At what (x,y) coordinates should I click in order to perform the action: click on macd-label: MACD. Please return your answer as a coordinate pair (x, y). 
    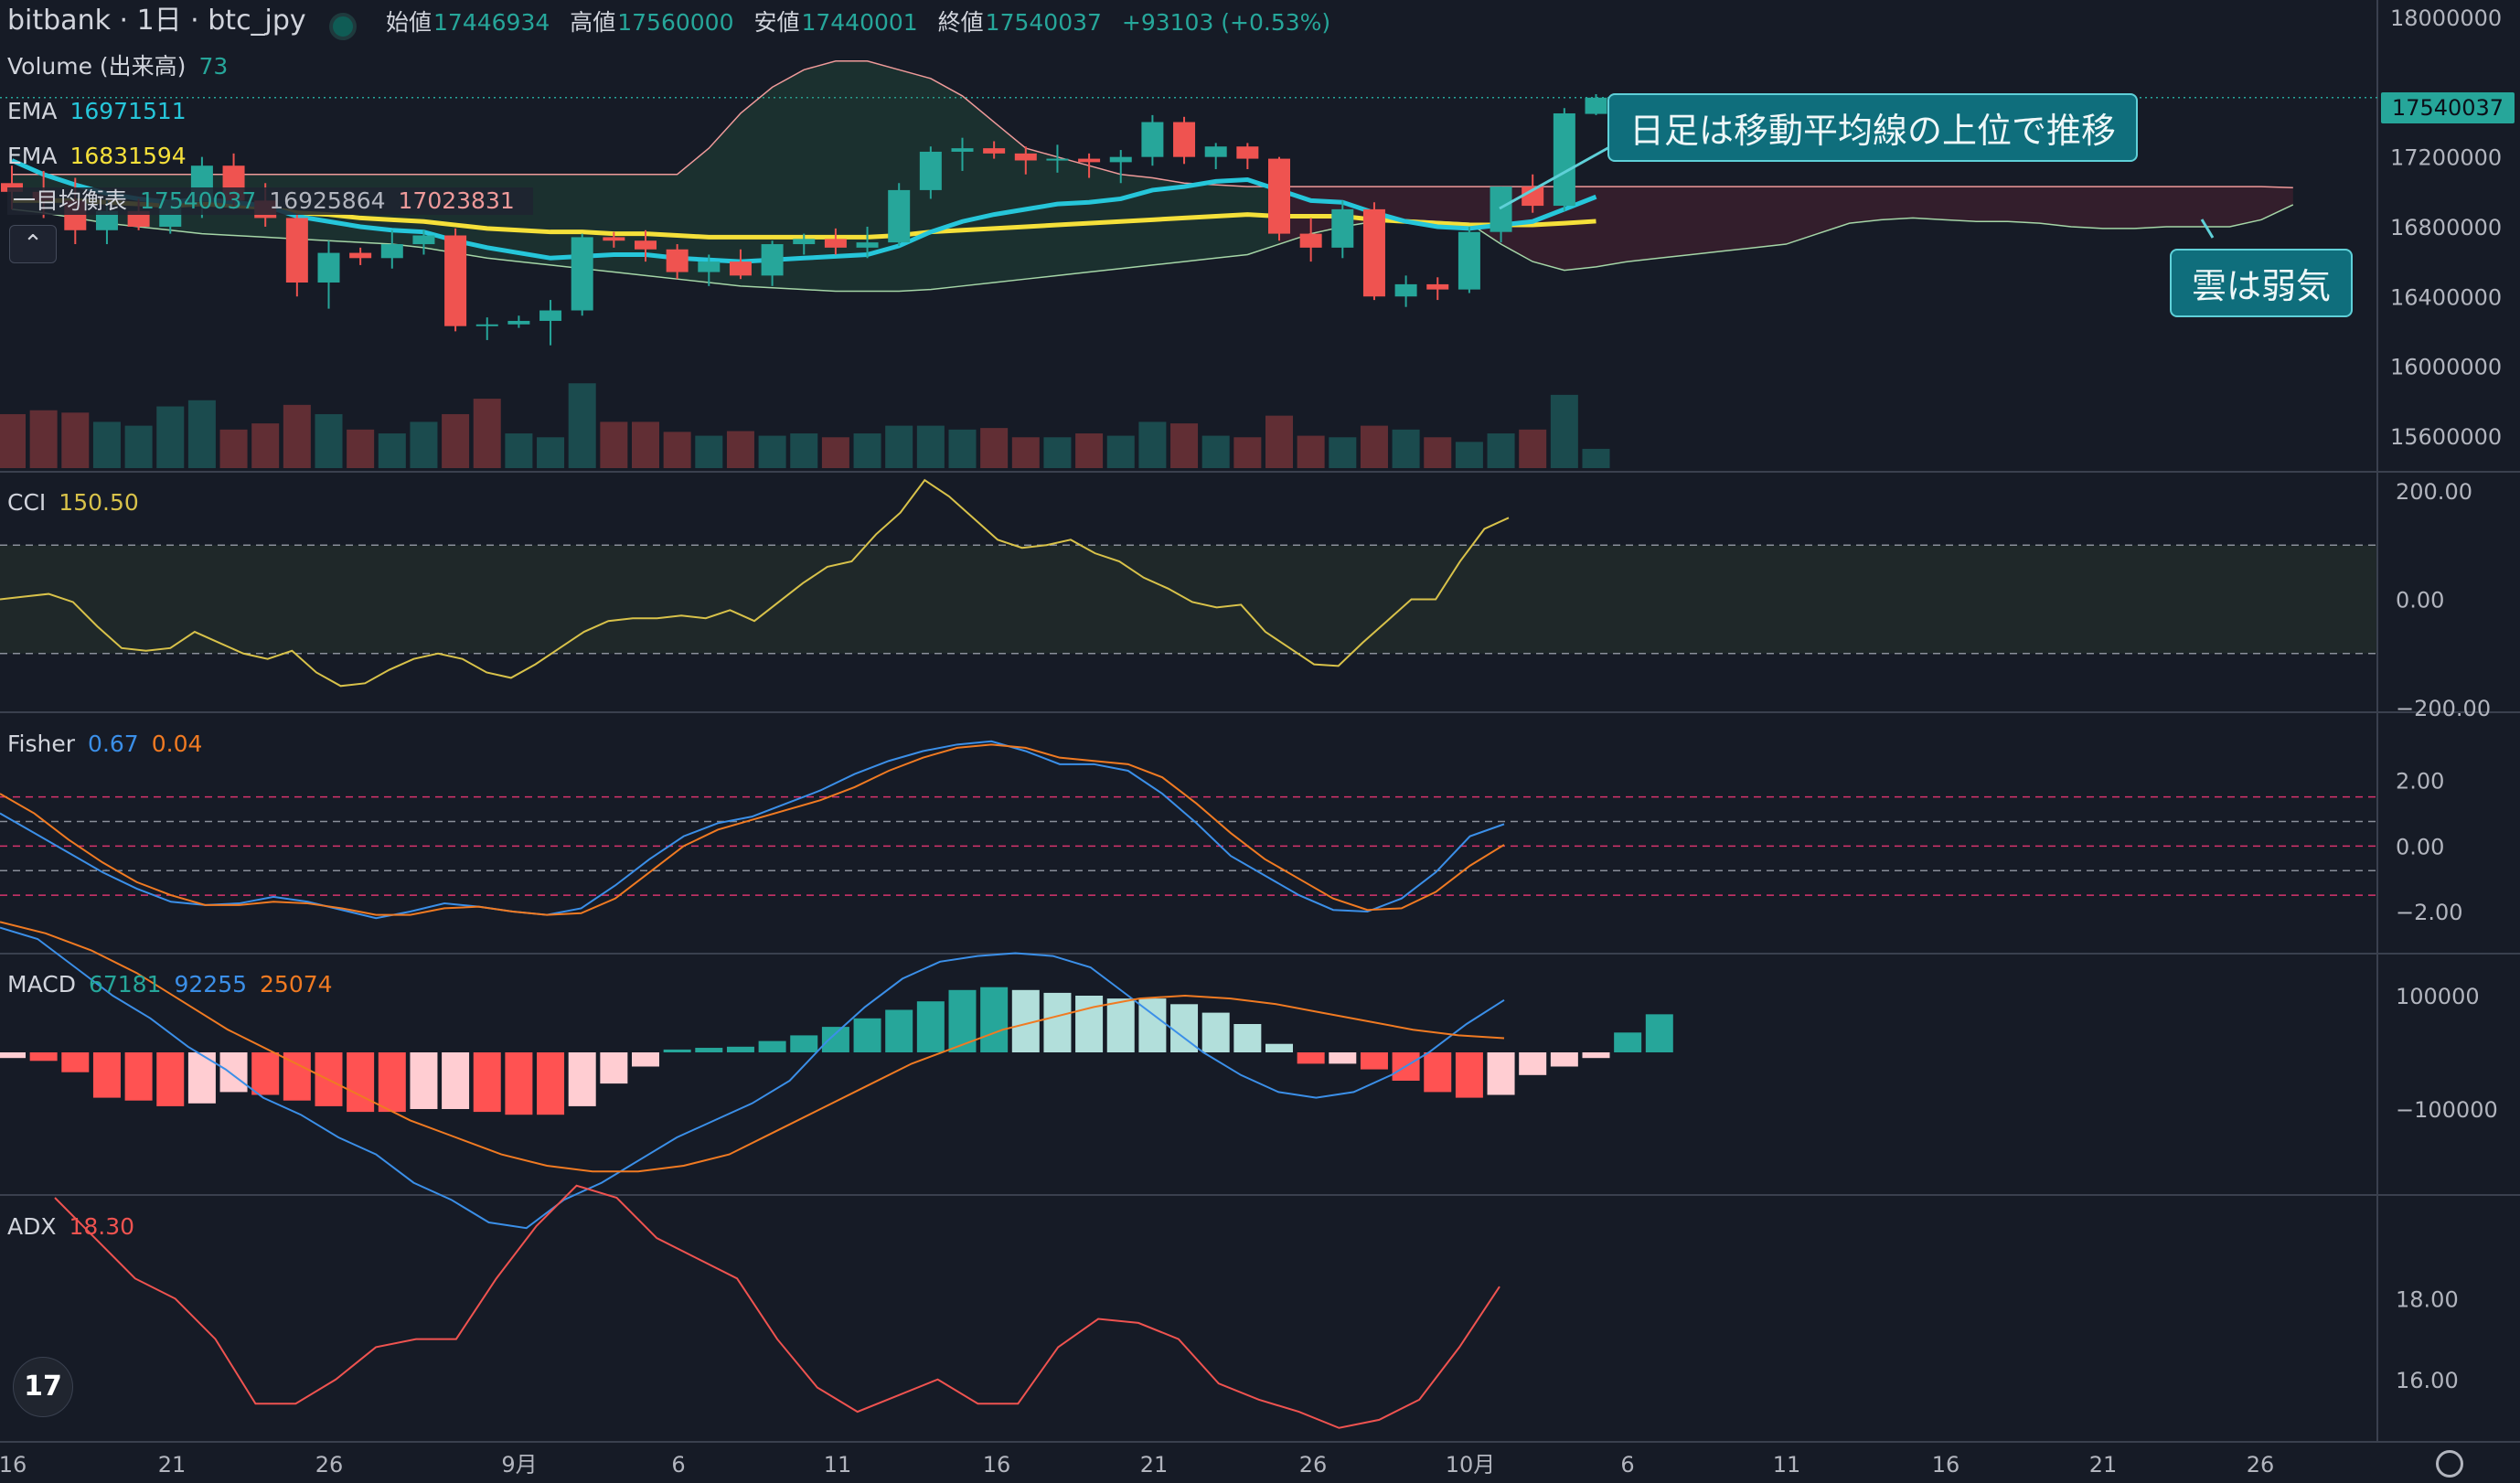
    Looking at the image, I should click on (41, 984).